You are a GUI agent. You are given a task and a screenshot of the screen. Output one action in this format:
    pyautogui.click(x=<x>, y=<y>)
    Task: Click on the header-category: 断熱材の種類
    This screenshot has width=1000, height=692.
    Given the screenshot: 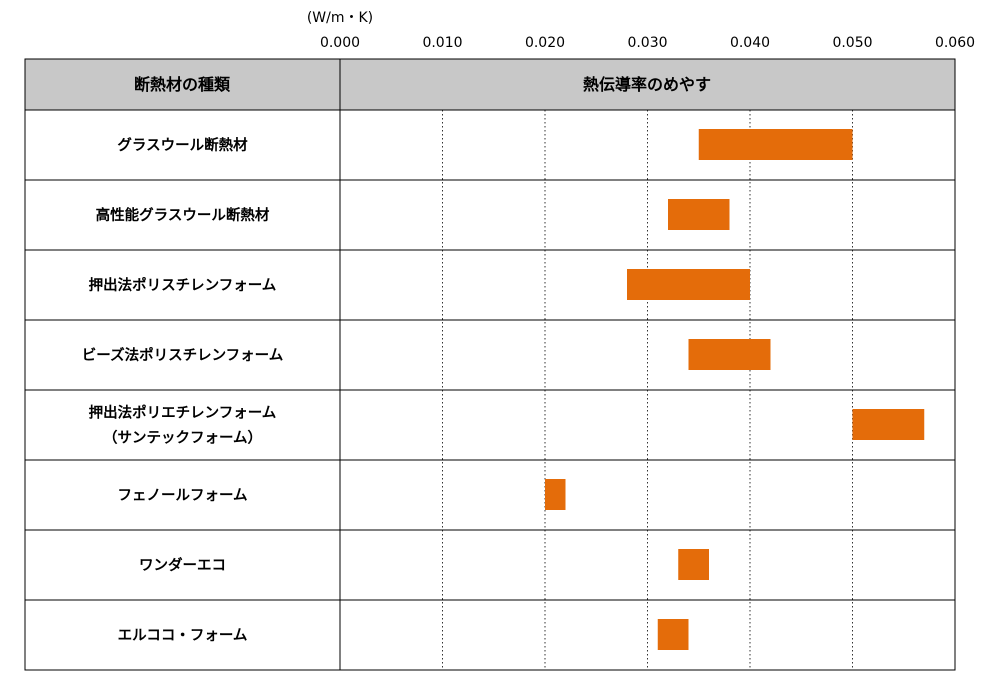 What is the action you would take?
    pyautogui.click(x=182, y=84)
    